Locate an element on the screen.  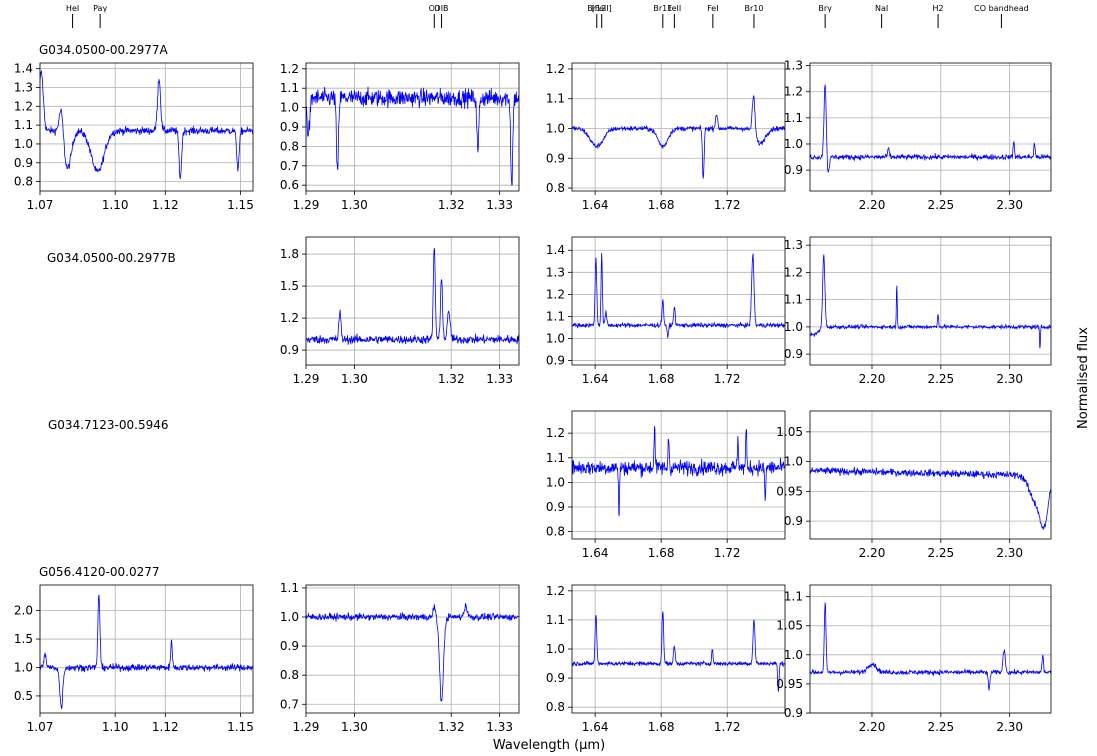
source-label: G034.7123-00.5946 is located at coordinates (108, 425).